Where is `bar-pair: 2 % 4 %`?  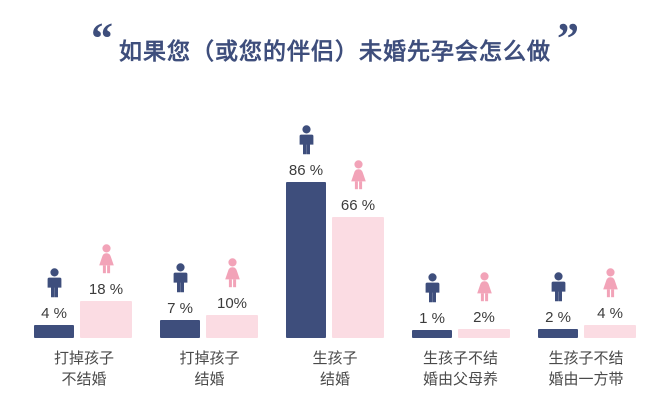
bar-pair: 2 % 4 % is located at coordinates (587, 303).